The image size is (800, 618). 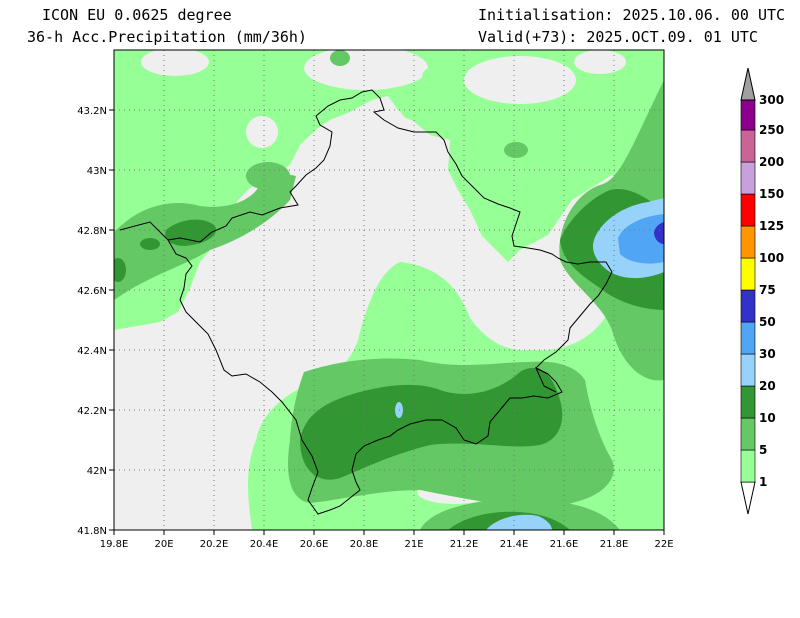 I want to click on x-tick-label: 21.8E, so click(x=614, y=544).